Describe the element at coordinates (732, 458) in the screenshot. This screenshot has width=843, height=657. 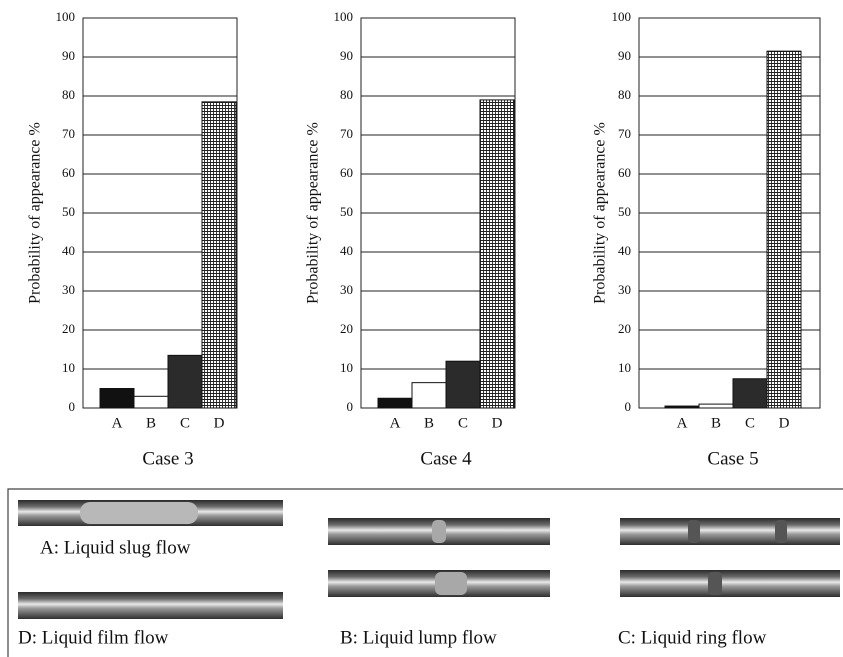
I see `chart-title: Case 5` at that location.